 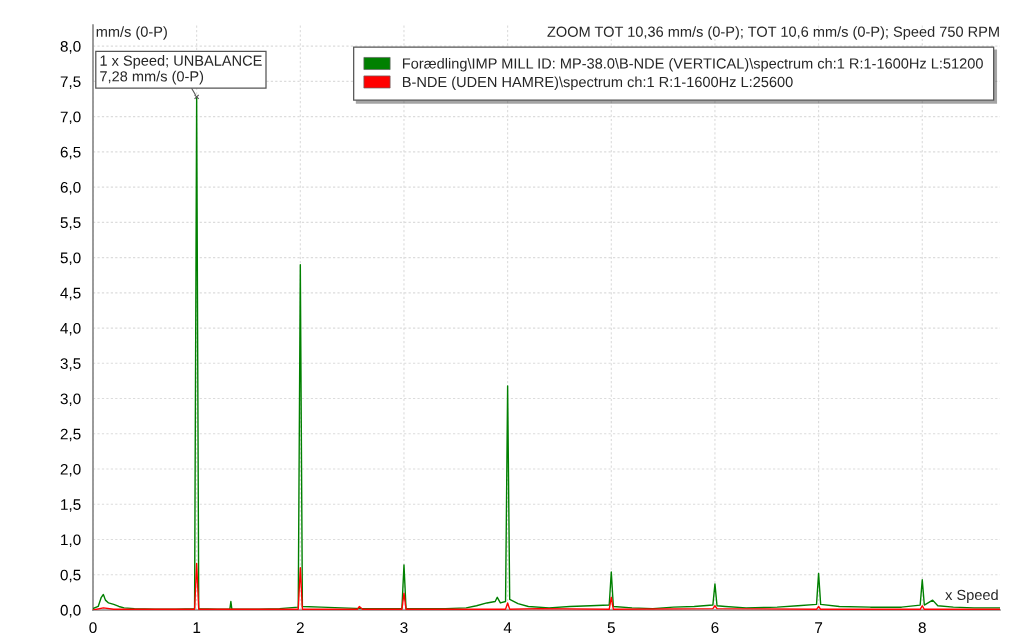 What do you see at coordinates (611, 628) in the screenshot?
I see `x-tick-label: 5` at bounding box center [611, 628].